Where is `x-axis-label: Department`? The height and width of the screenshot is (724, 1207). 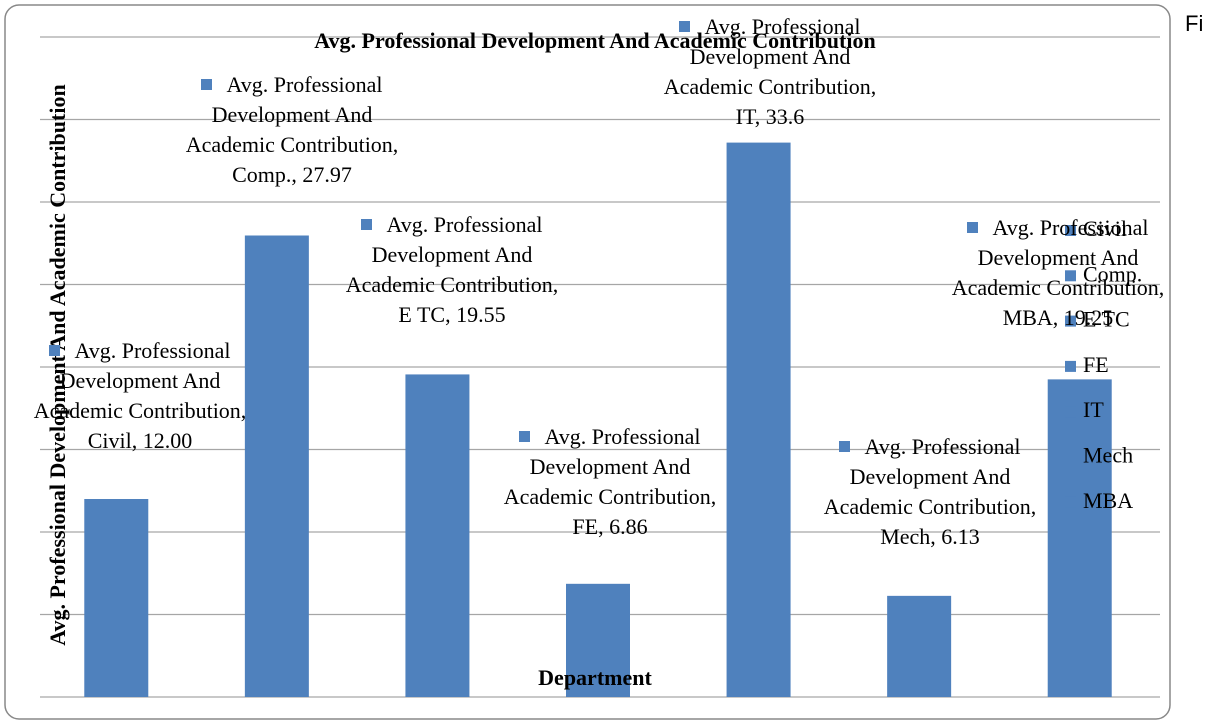 x-axis-label: Department is located at coordinates (595, 677).